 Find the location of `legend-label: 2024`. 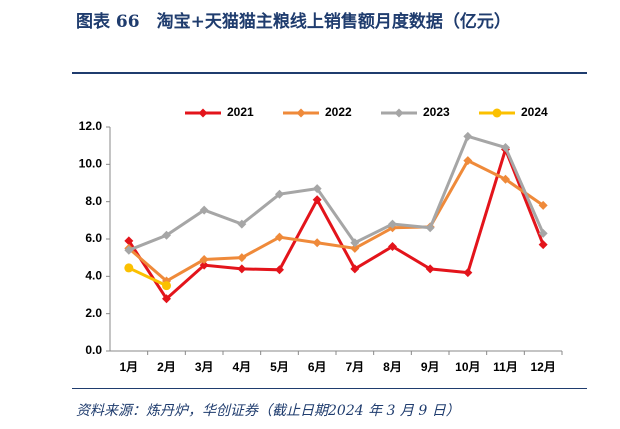

legend-label: 2024 is located at coordinates (534, 112).